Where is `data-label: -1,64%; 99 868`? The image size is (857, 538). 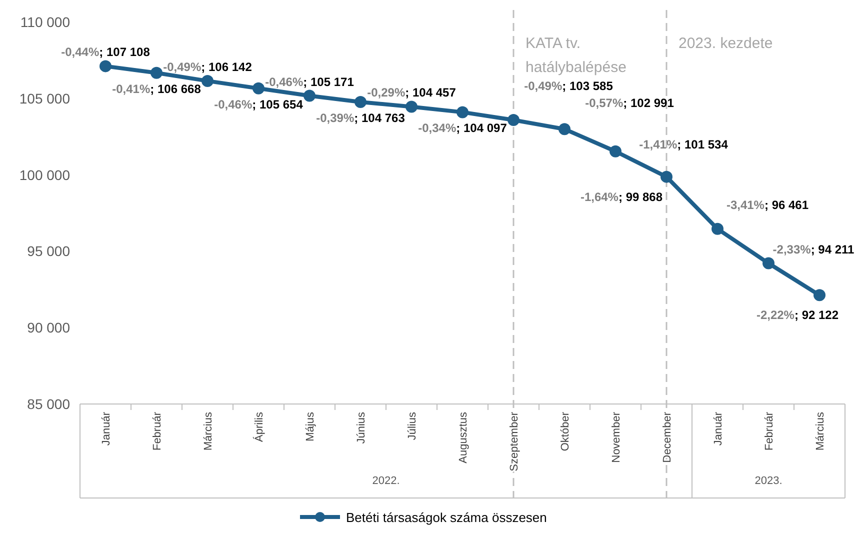
data-label: -1,64%; 99 868 is located at coordinates (621, 197).